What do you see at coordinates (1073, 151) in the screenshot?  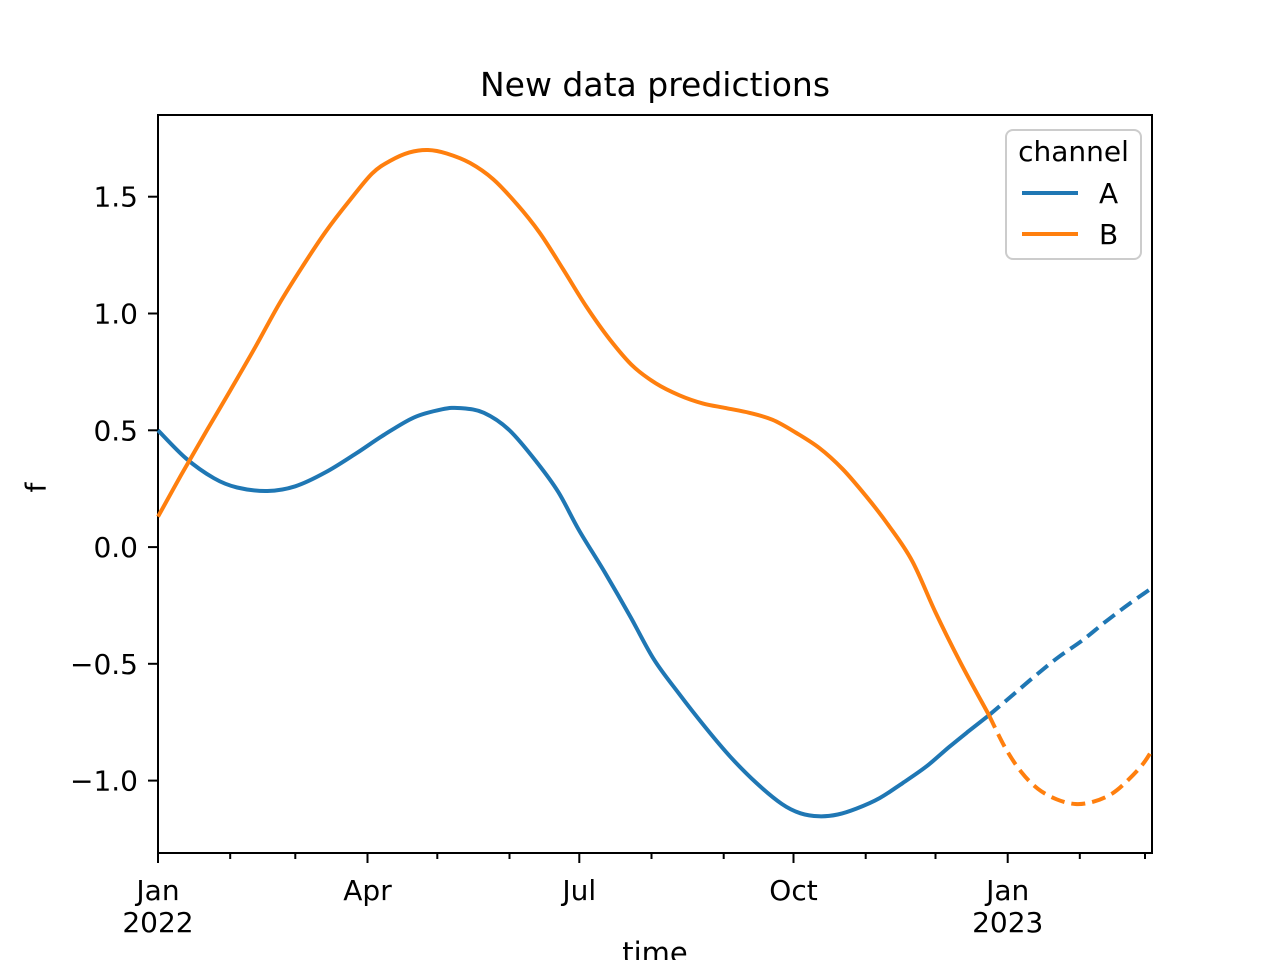 I see `legend-title: channel` at bounding box center [1073, 151].